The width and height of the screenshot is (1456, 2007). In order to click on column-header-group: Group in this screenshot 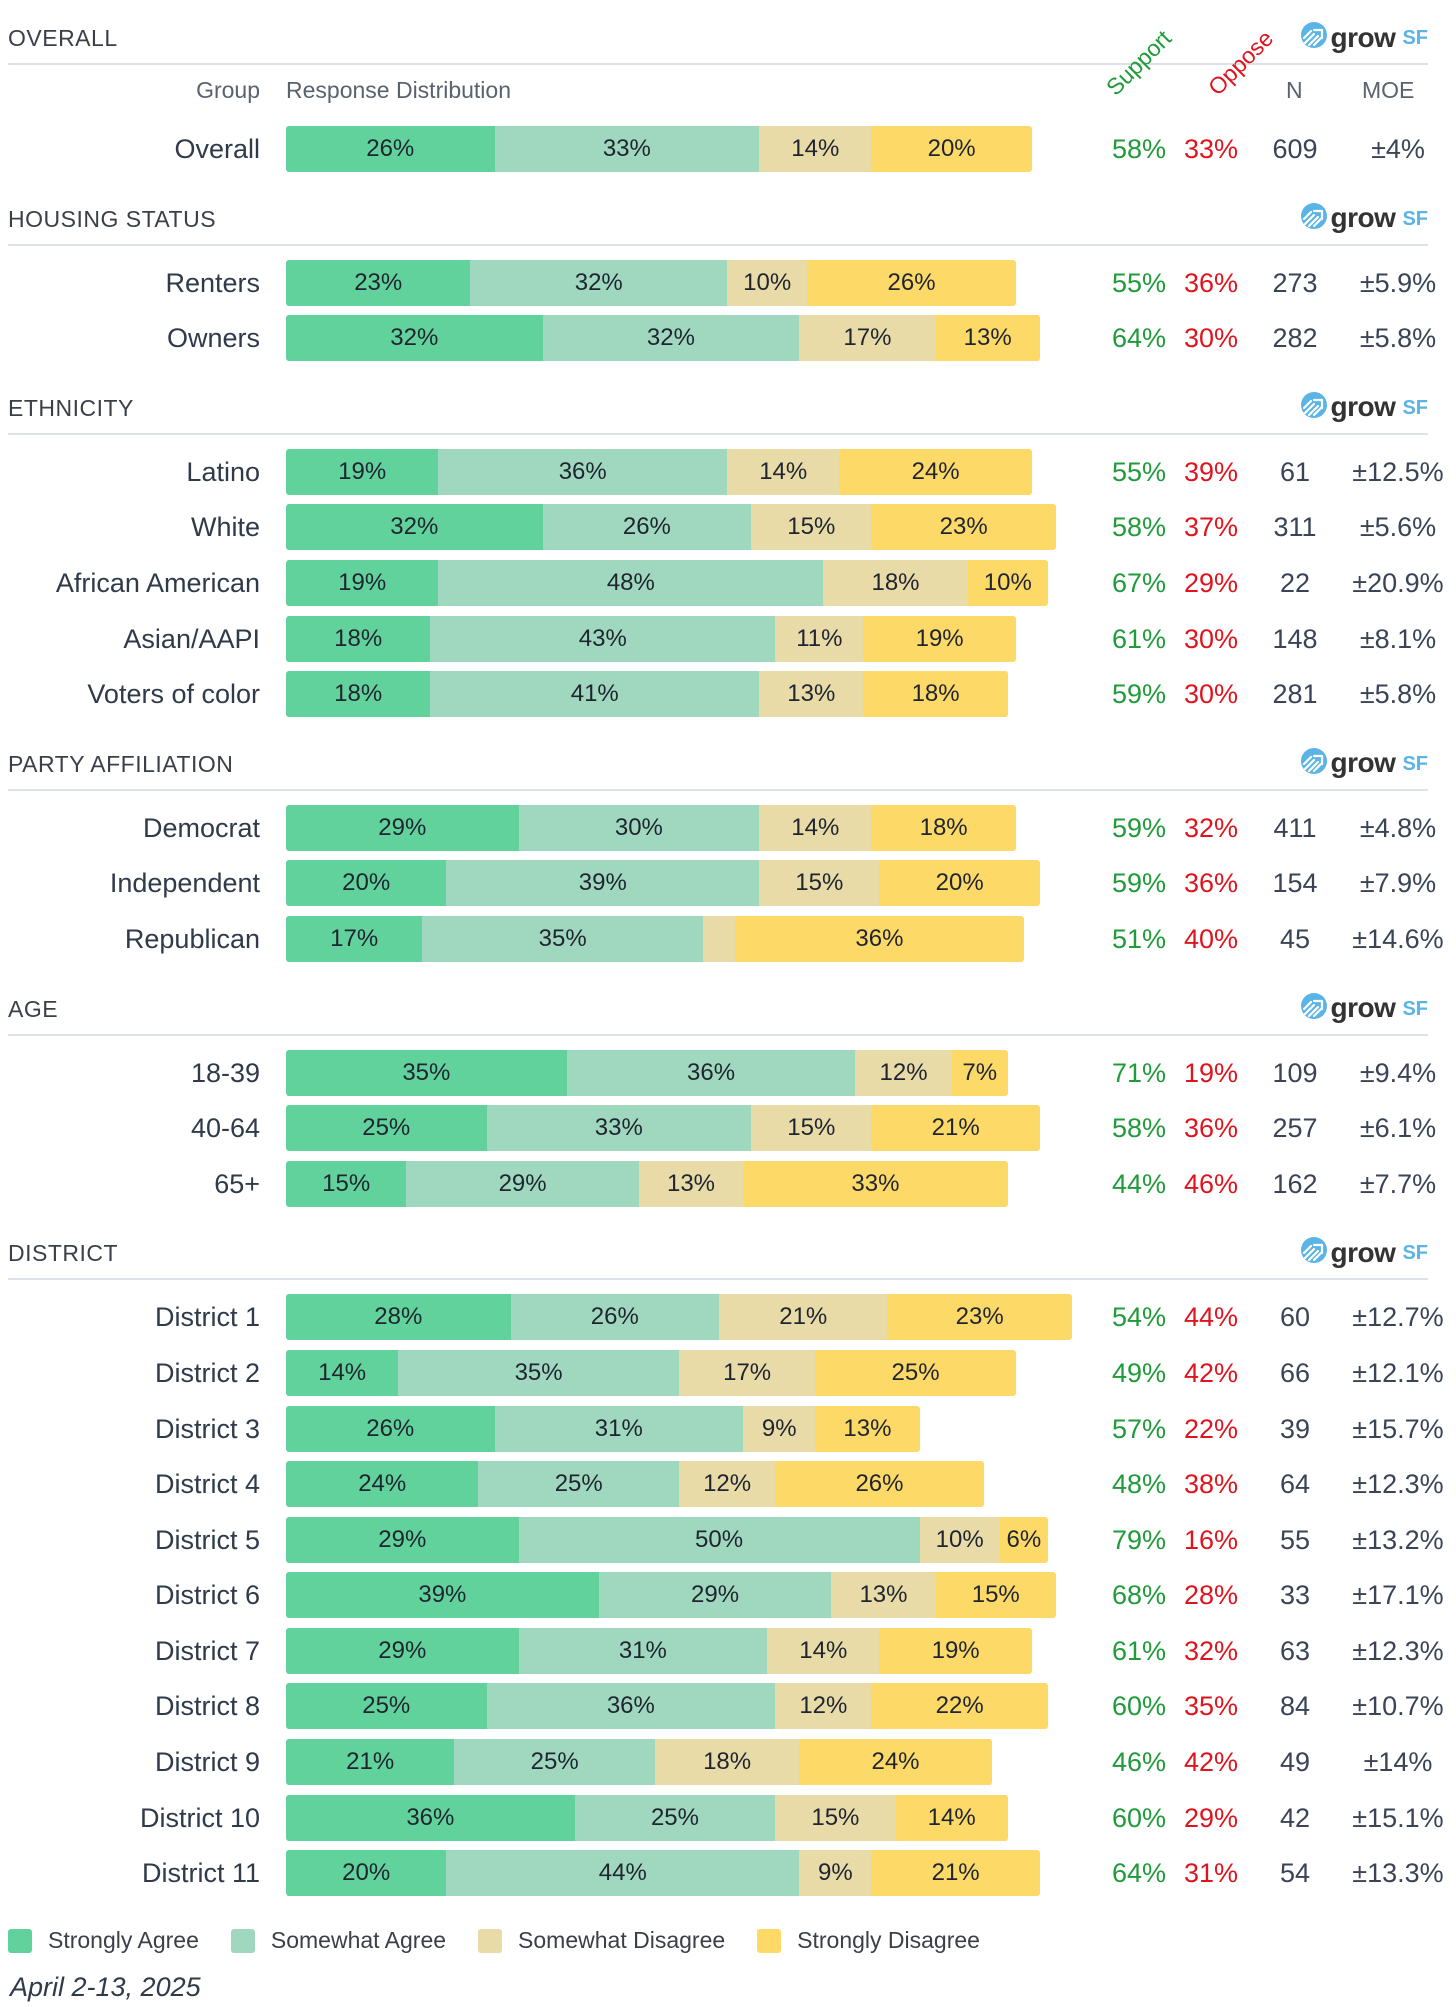, I will do `click(228, 90)`.